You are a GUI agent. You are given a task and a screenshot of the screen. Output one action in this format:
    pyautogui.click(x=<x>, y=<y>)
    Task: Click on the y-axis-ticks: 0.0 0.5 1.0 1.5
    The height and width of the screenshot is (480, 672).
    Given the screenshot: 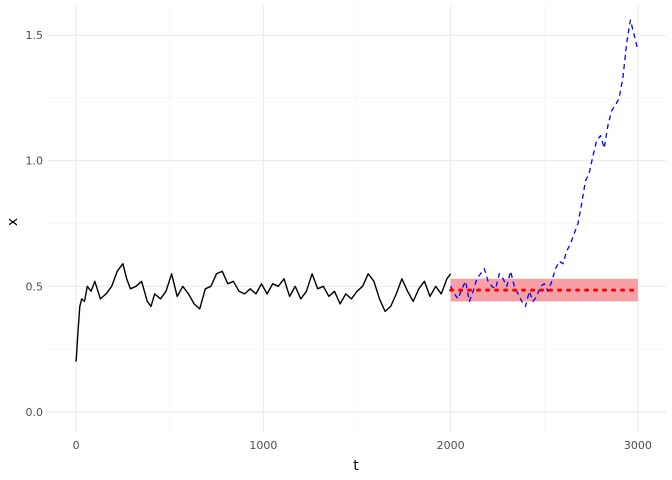 What is the action you would take?
    pyautogui.click(x=35, y=224)
    